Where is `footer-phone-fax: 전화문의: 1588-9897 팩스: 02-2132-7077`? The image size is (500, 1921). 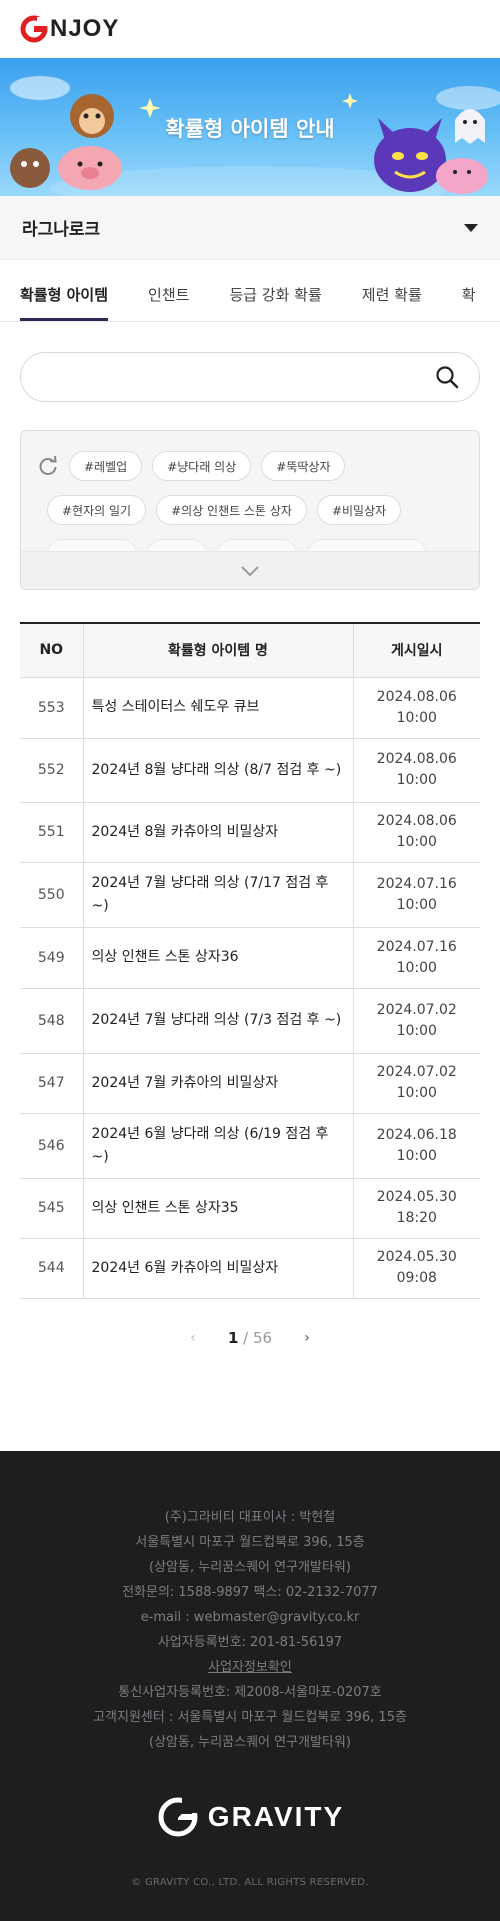 footer-phone-fax: 전화문의: 1588-9897 팩스: 02-2132-7077 is located at coordinates (250, 1592).